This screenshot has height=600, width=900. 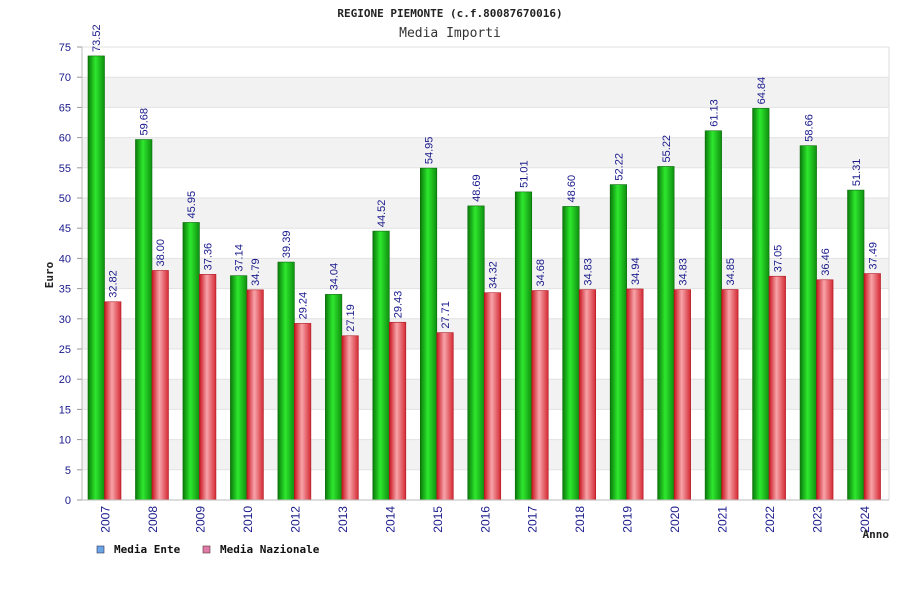 What do you see at coordinates (477, 188) in the screenshot?
I see `data-label: 48.69` at bounding box center [477, 188].